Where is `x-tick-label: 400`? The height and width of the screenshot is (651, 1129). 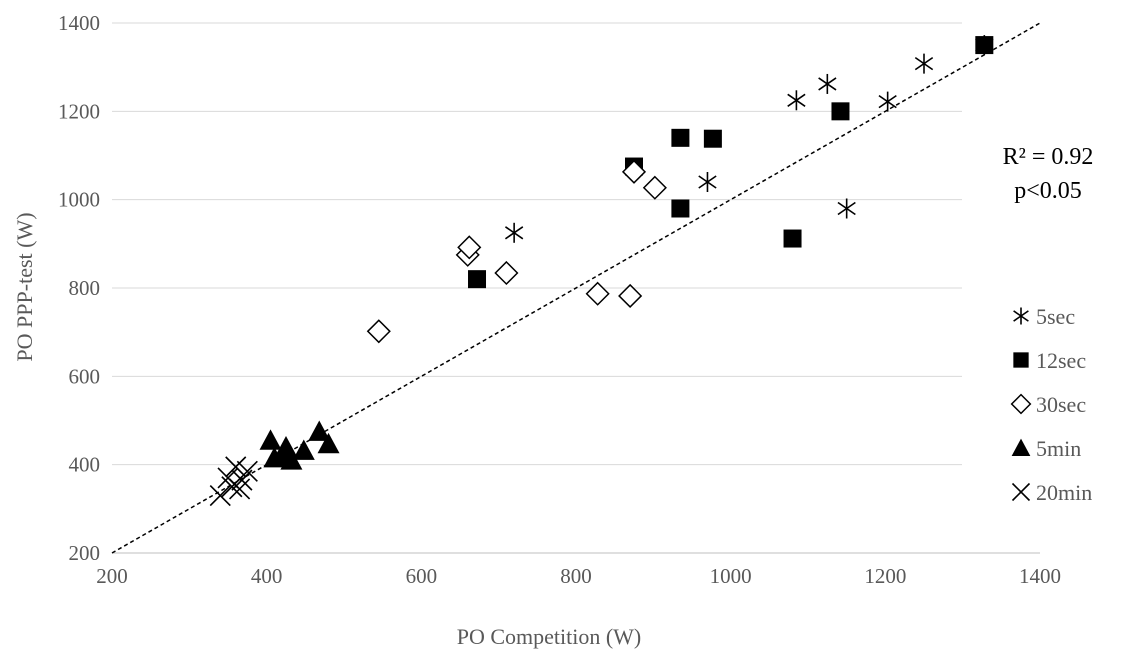
x-tick-label: 400 is located at coordinates (267, 576).